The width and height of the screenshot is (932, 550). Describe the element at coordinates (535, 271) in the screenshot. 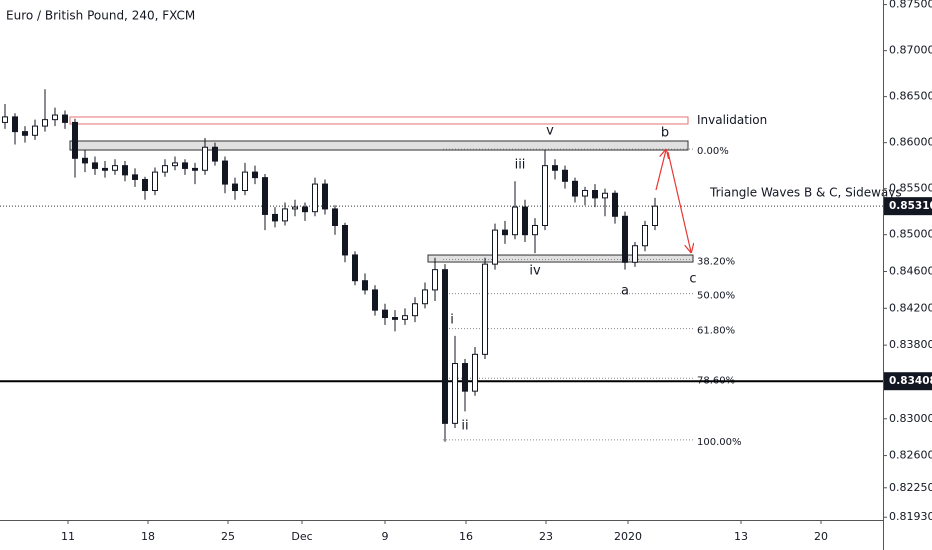

I see `wave-label: iv` at that location.